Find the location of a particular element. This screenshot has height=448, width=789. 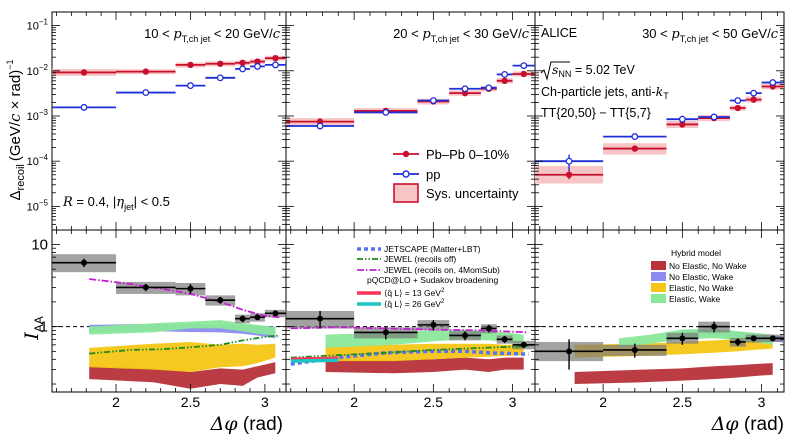

r-eta-label: R = 0.4, |ηjet| < 0.5 is located at coordinates (116, 203).